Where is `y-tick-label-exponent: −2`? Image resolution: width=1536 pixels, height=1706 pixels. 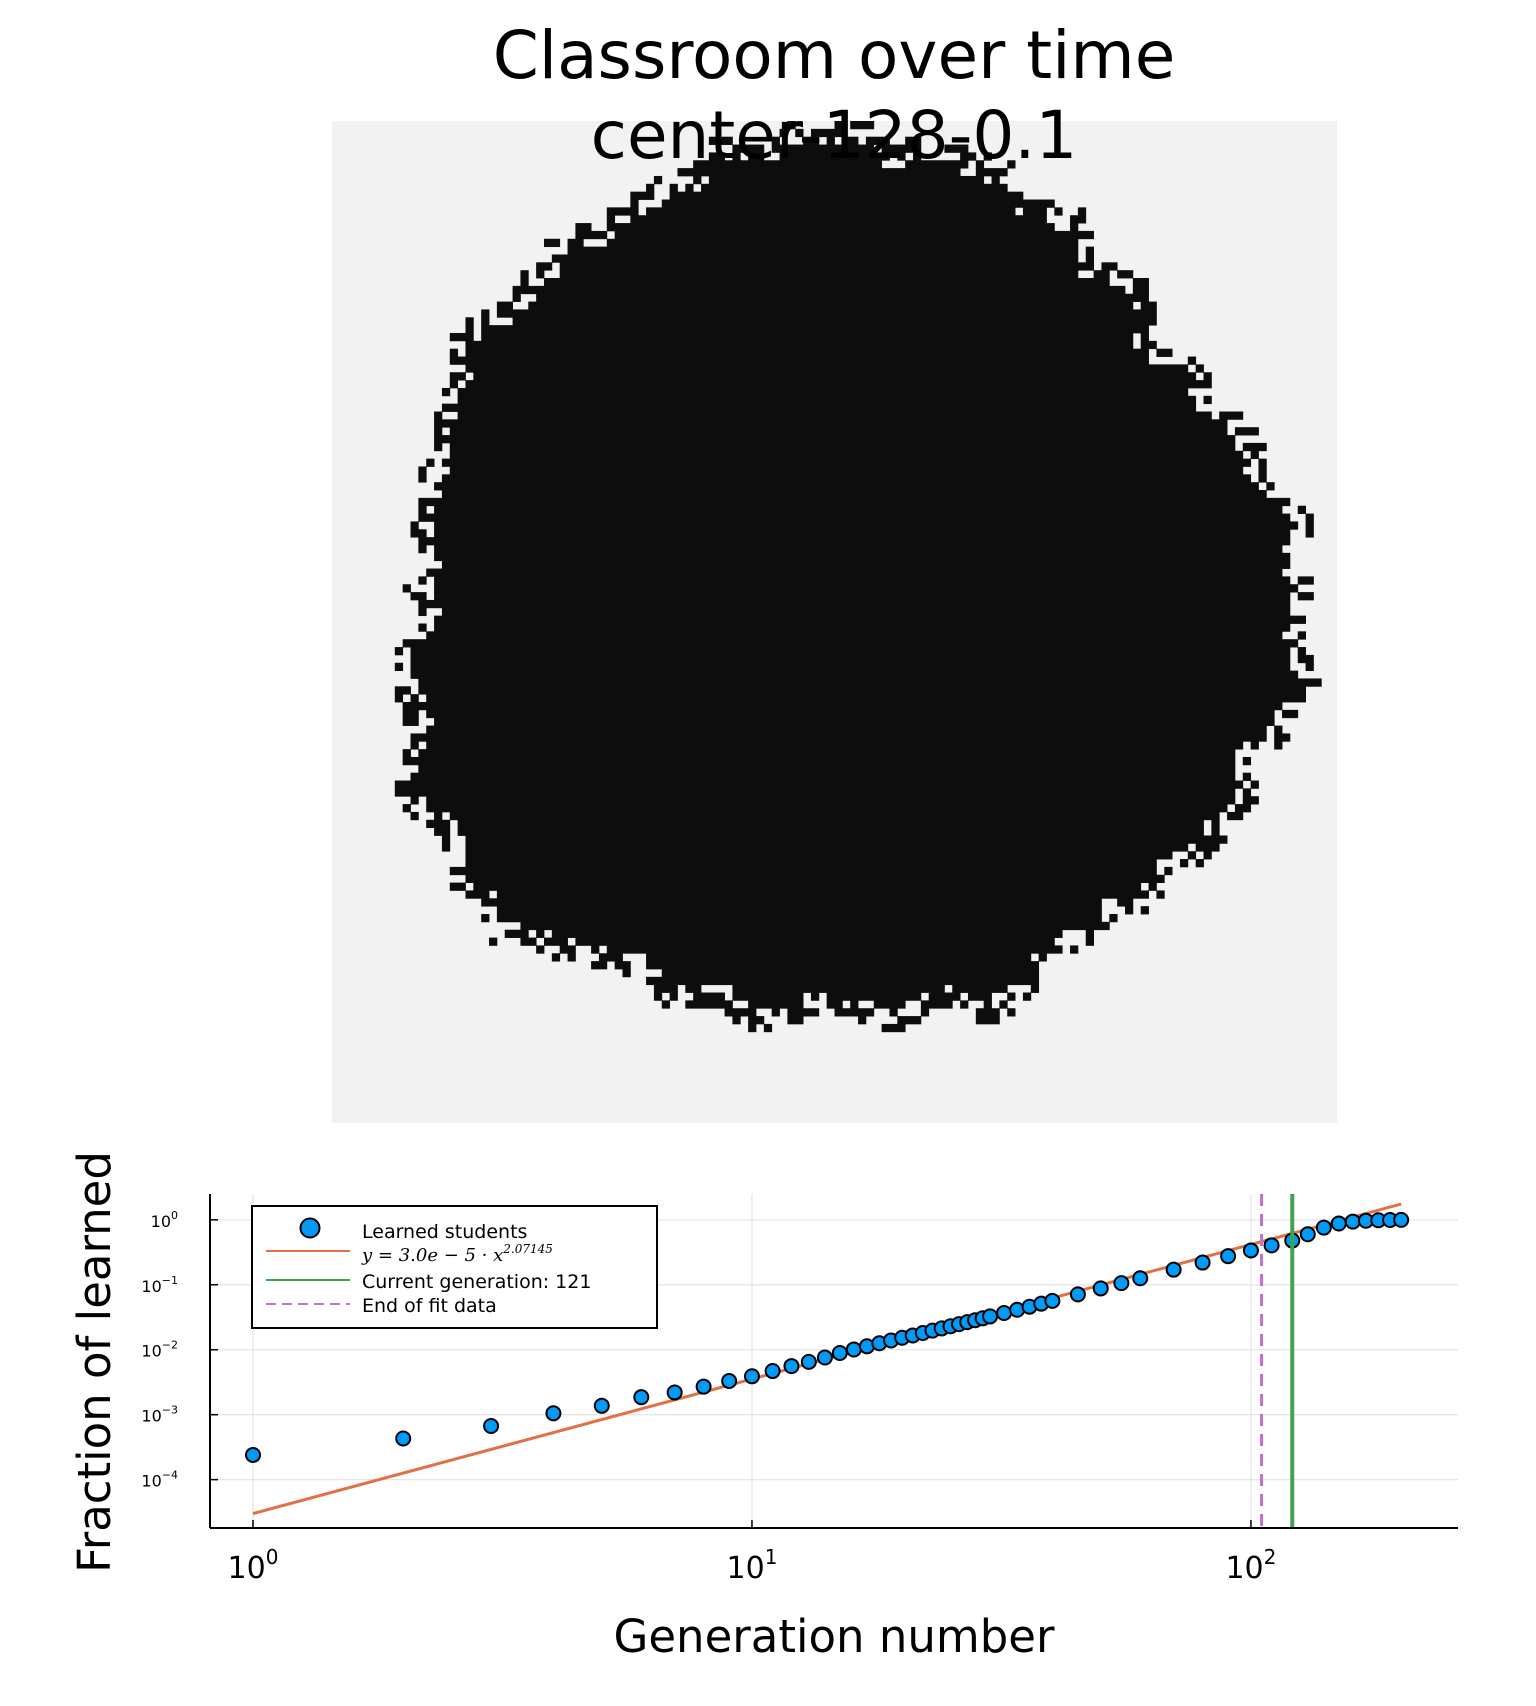
y-tick-label-exponent: −2 is located at coordinates (170, 1345).